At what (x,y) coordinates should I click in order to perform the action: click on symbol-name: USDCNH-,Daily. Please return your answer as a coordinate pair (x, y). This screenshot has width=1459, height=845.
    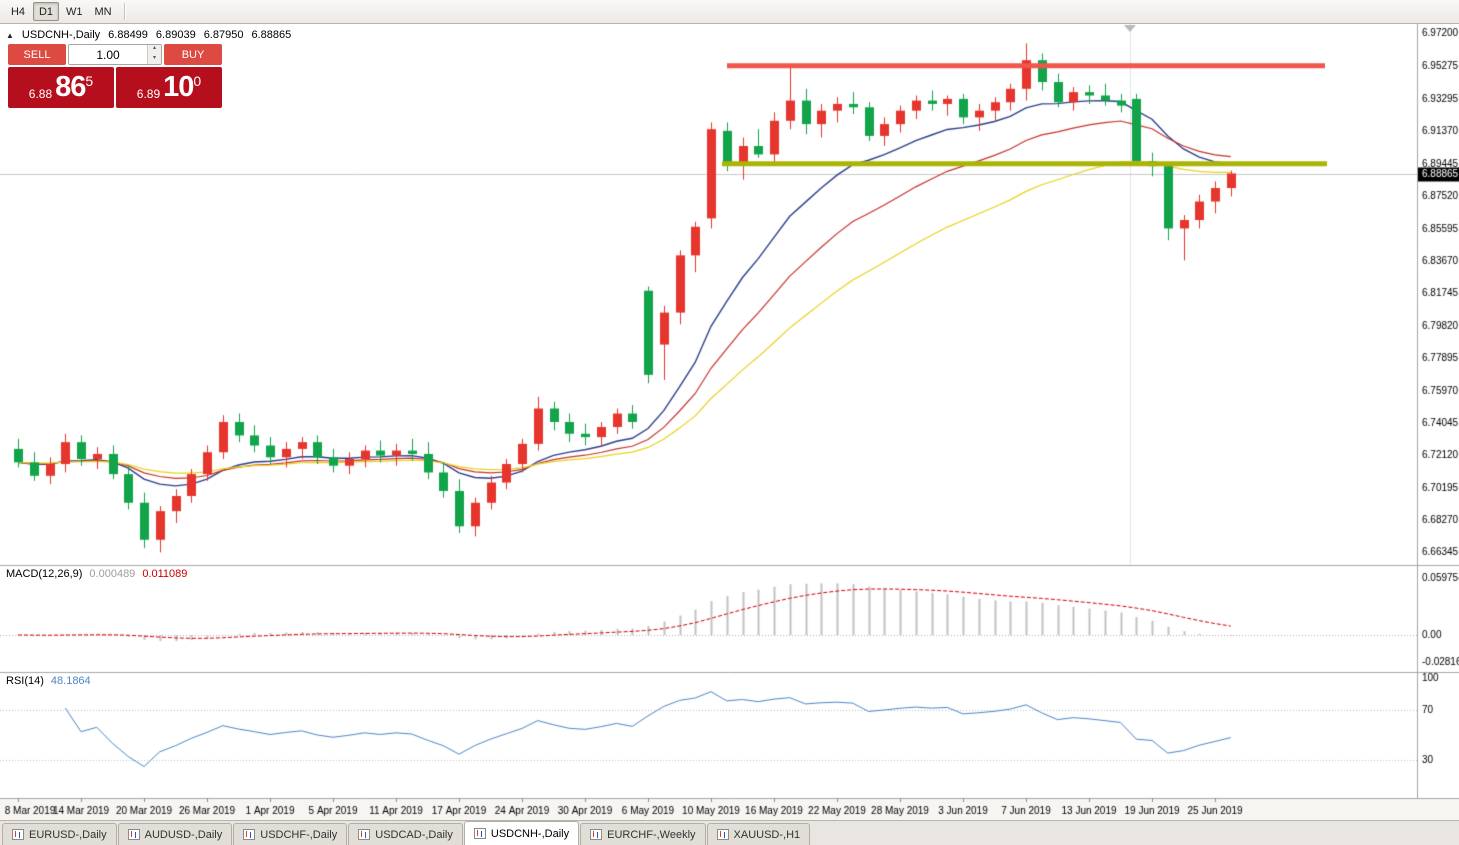
    Looking at the image, I should click on (61, 35).